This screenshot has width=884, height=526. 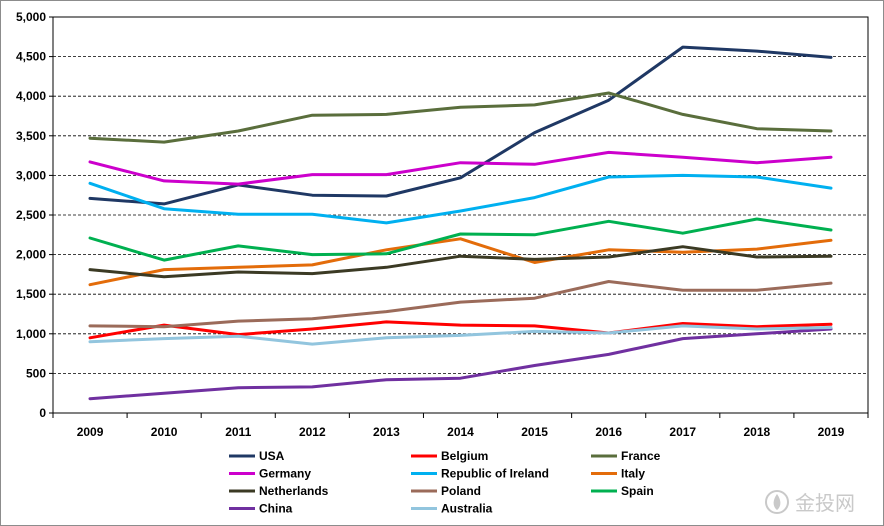 I want to click on legend-label-belgium: Belgium, so click(x=464, y=456).